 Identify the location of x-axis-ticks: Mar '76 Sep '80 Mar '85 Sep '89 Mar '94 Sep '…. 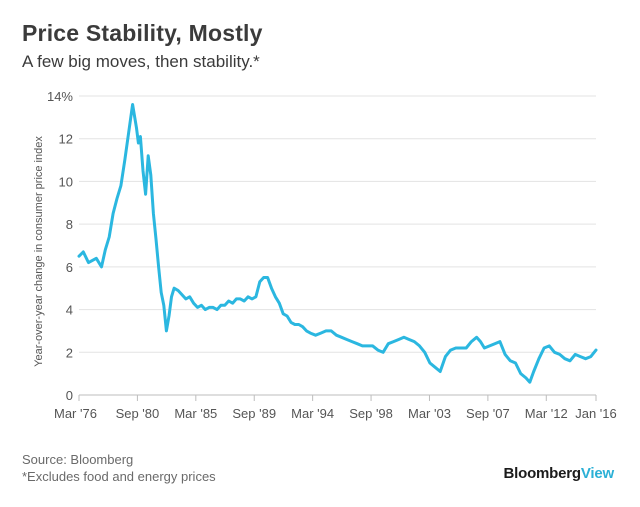
(335, 408).